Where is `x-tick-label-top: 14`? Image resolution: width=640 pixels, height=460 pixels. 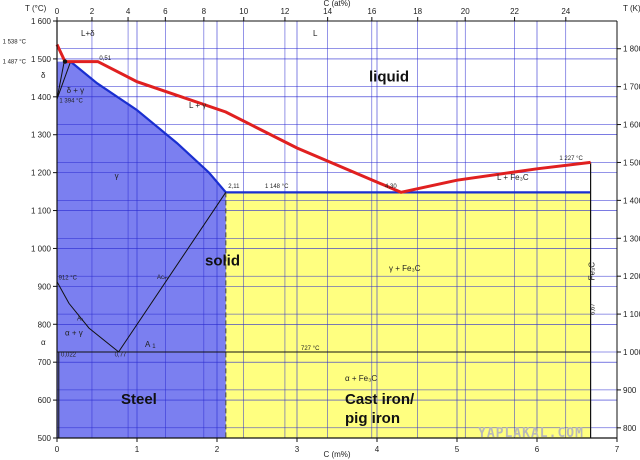
x-tick-label-top: 14 is located at coordinates (327, 11).